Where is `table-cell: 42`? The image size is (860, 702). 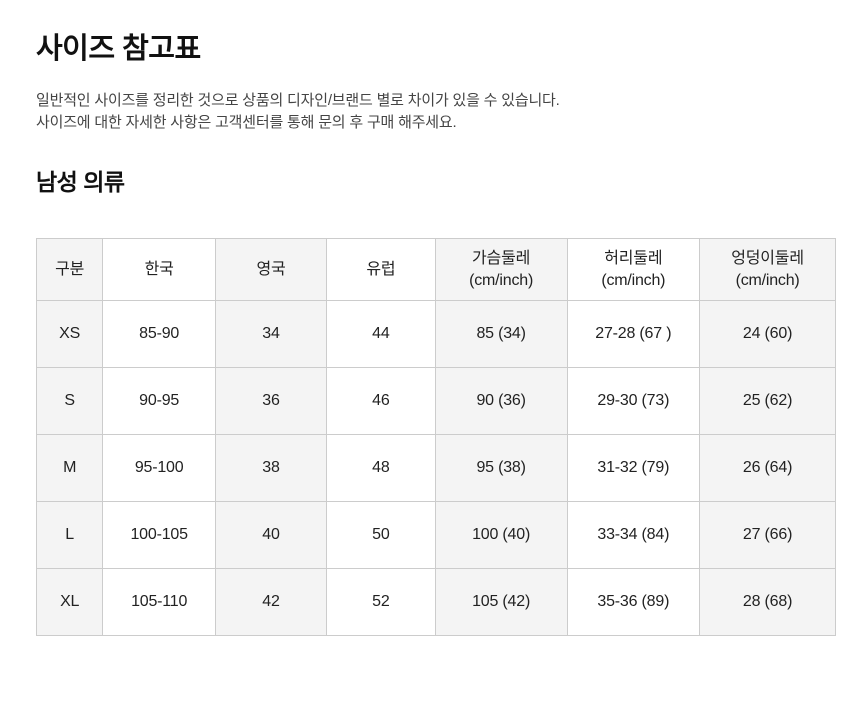
table-cell: 42 is located at coordinates (271, 602).